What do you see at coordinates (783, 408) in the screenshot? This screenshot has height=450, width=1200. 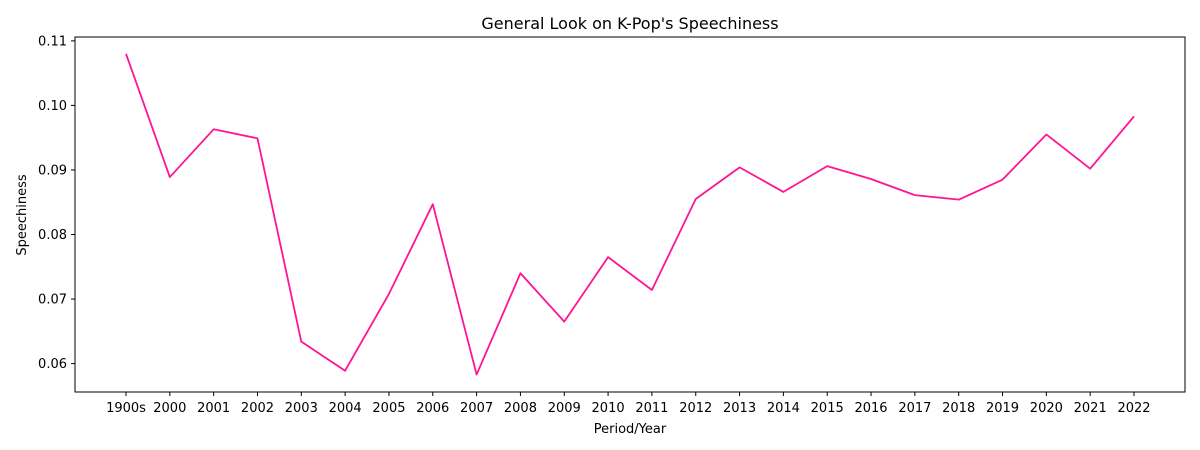 I see `x-tick-label: 2014` at bounding box center [783, 408].